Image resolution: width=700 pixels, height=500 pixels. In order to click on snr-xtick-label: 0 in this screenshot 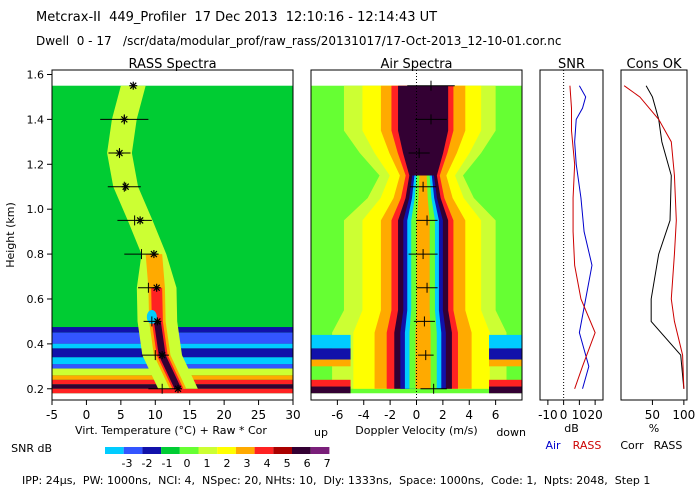, I will do `click(564, 415)`.